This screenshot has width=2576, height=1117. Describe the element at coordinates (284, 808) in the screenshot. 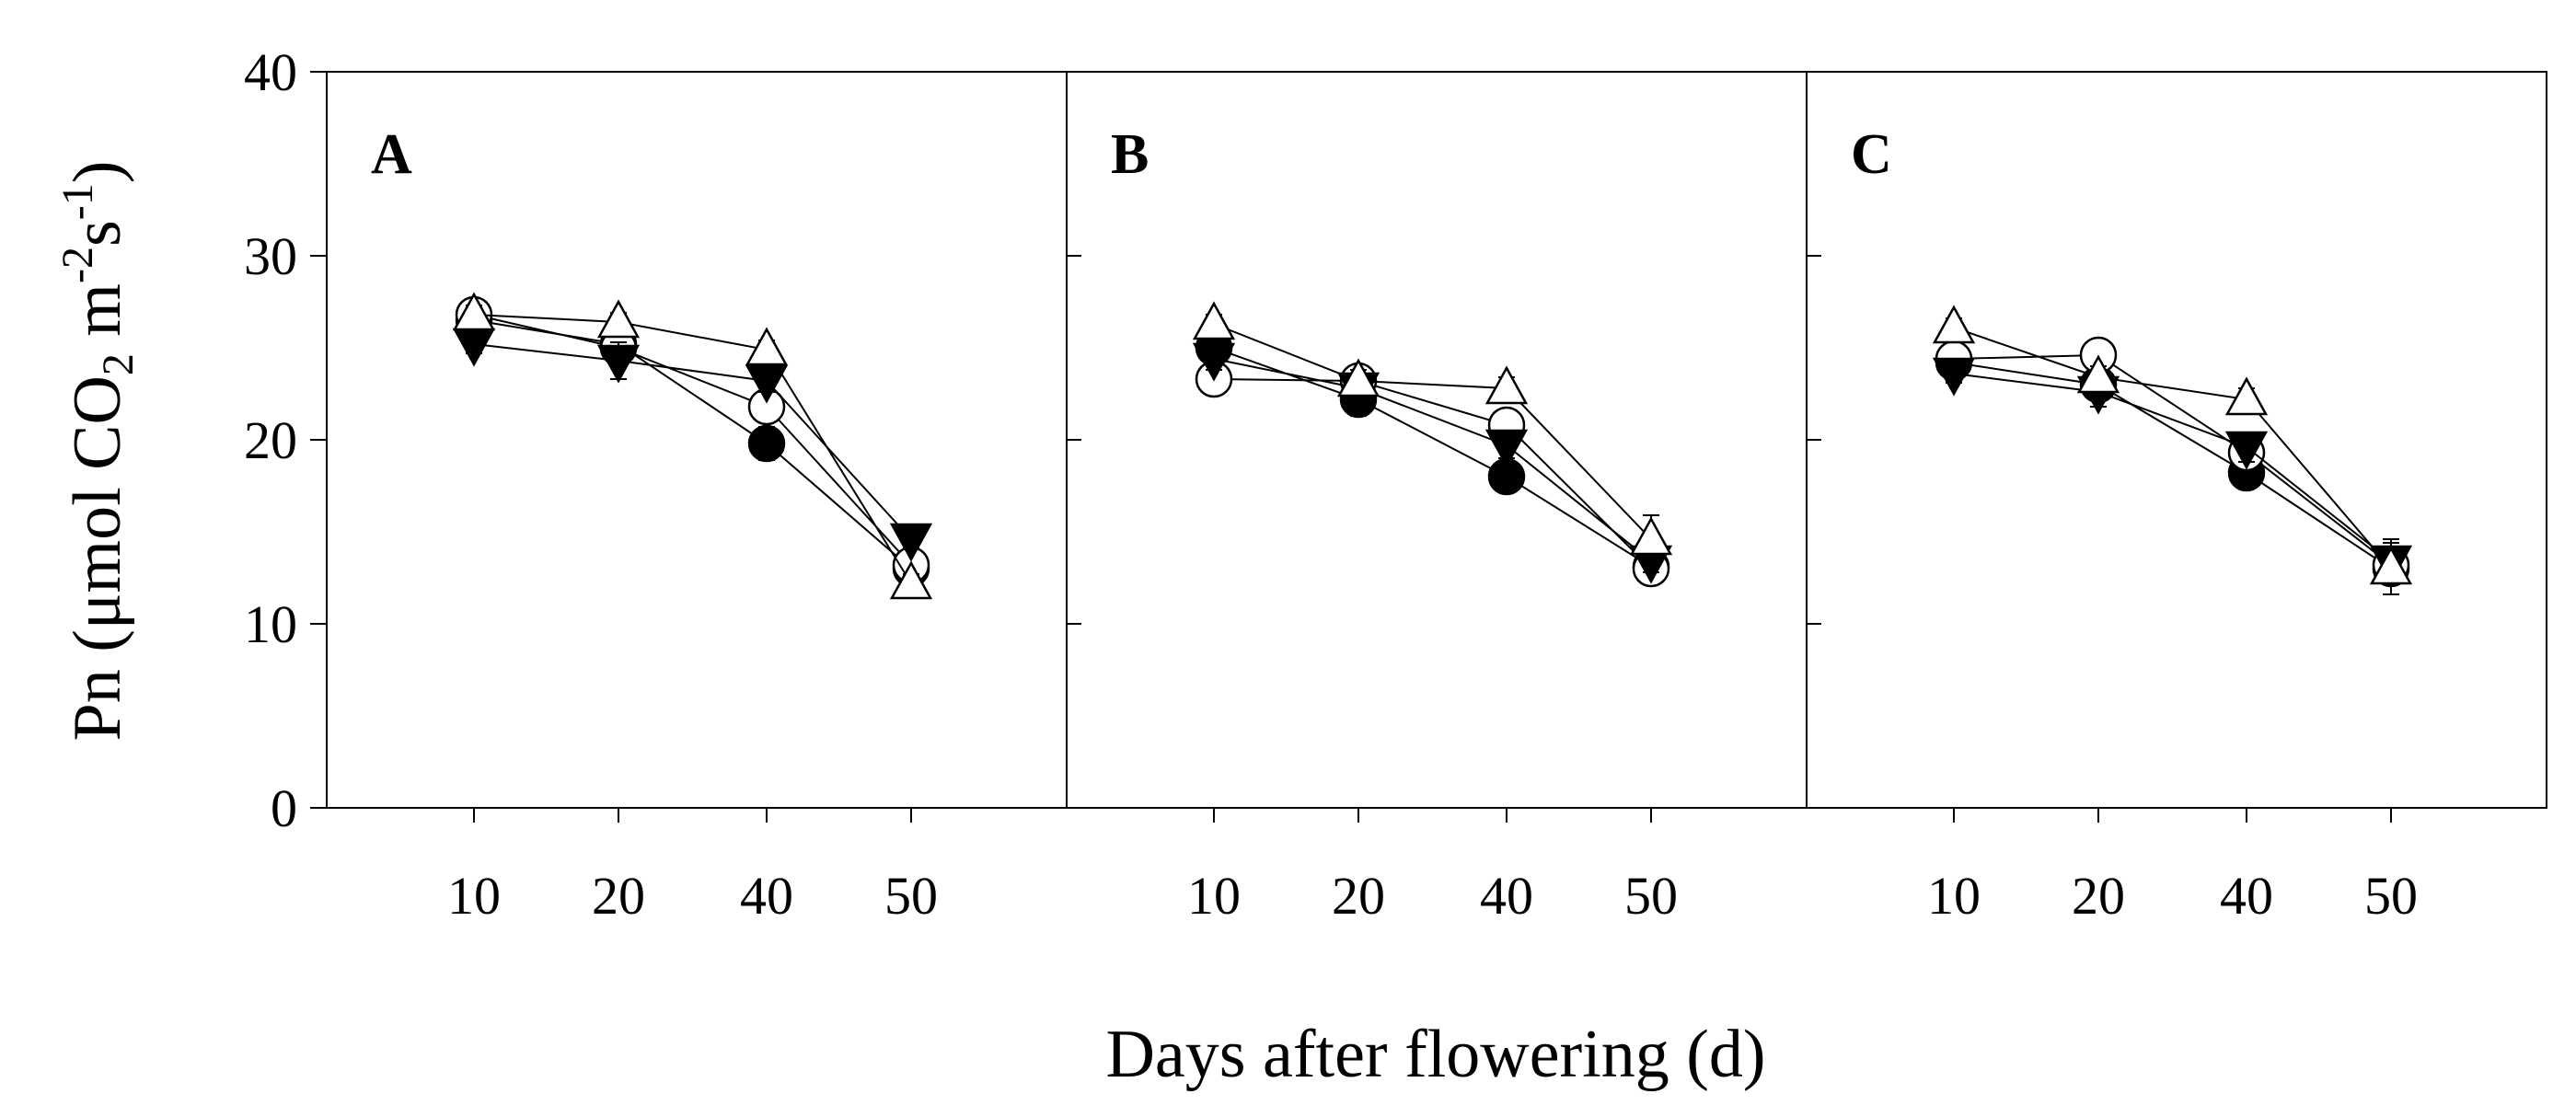

I see `y-tick-label: 0` at that location.